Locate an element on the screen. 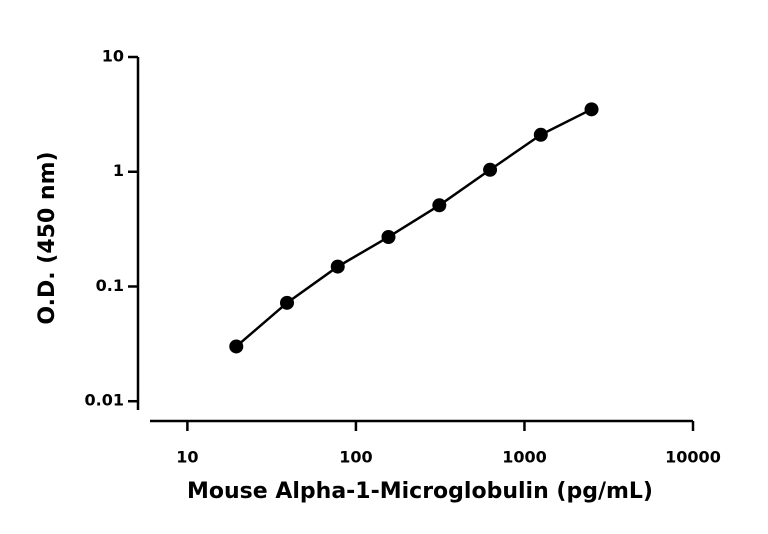  y-axis-title: O.D. (450 nm) is located at coordinates (47, 237).